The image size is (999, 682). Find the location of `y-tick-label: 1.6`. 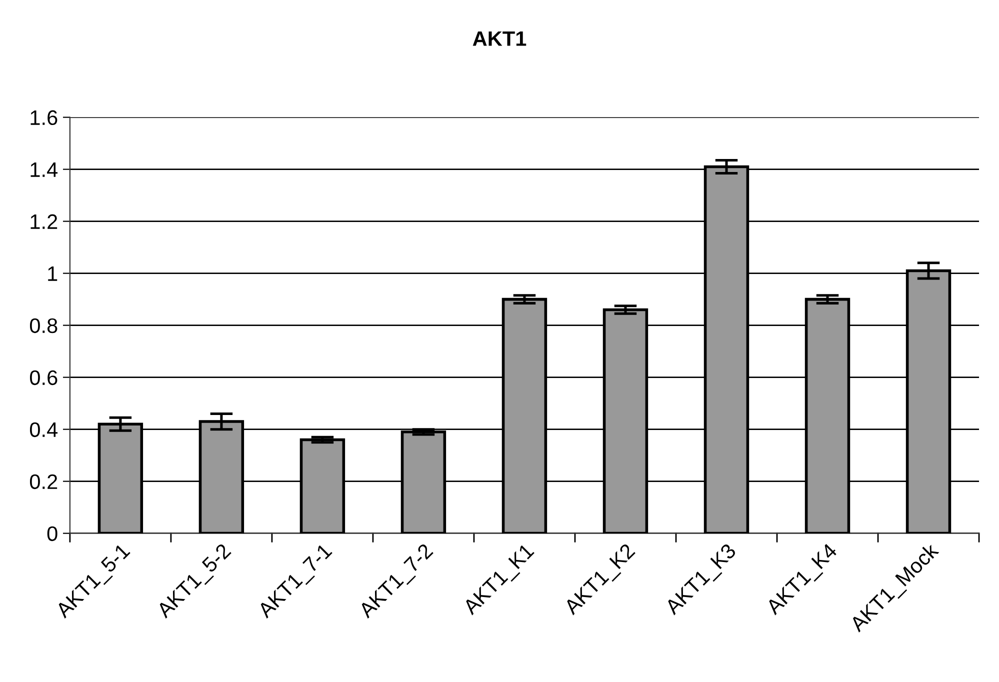

y-tick-label: 1.6 is located at coordinates (44, 118).